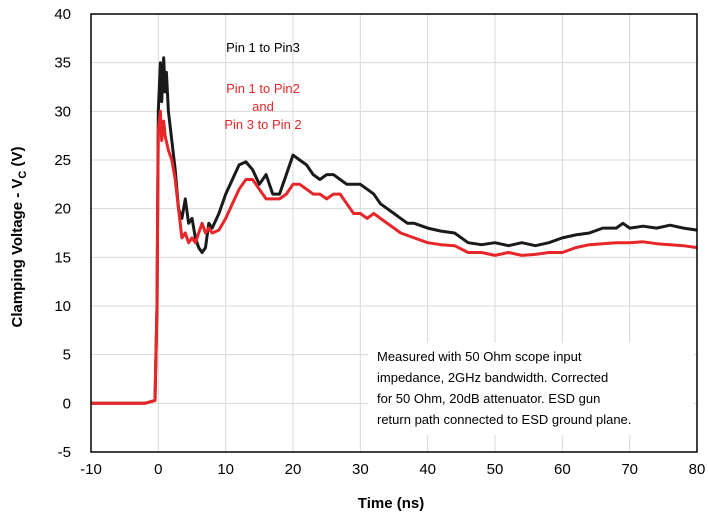 The height and width of the screenshot is (514, 708). I want to click on legend-label-pin1-pin3: Pin 1 to Pin3, so click(263, 47).